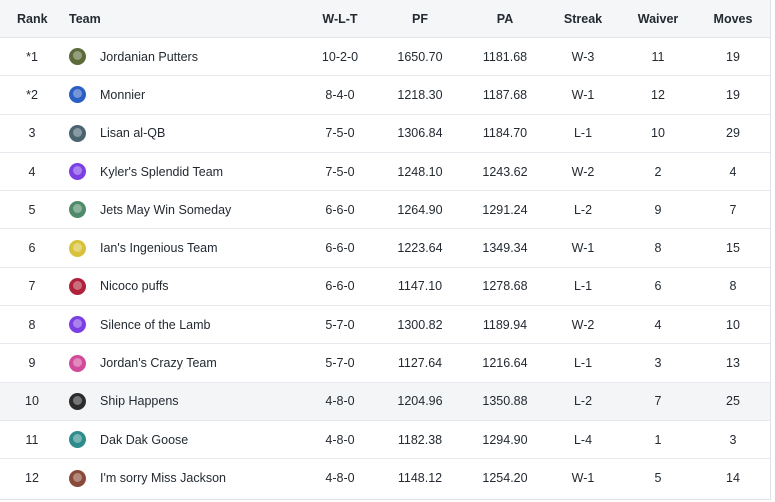  What do you see at coordinates (32, 209) in the screenshot?
I see `rank-cell: 5` at bounding box center [32, 209].